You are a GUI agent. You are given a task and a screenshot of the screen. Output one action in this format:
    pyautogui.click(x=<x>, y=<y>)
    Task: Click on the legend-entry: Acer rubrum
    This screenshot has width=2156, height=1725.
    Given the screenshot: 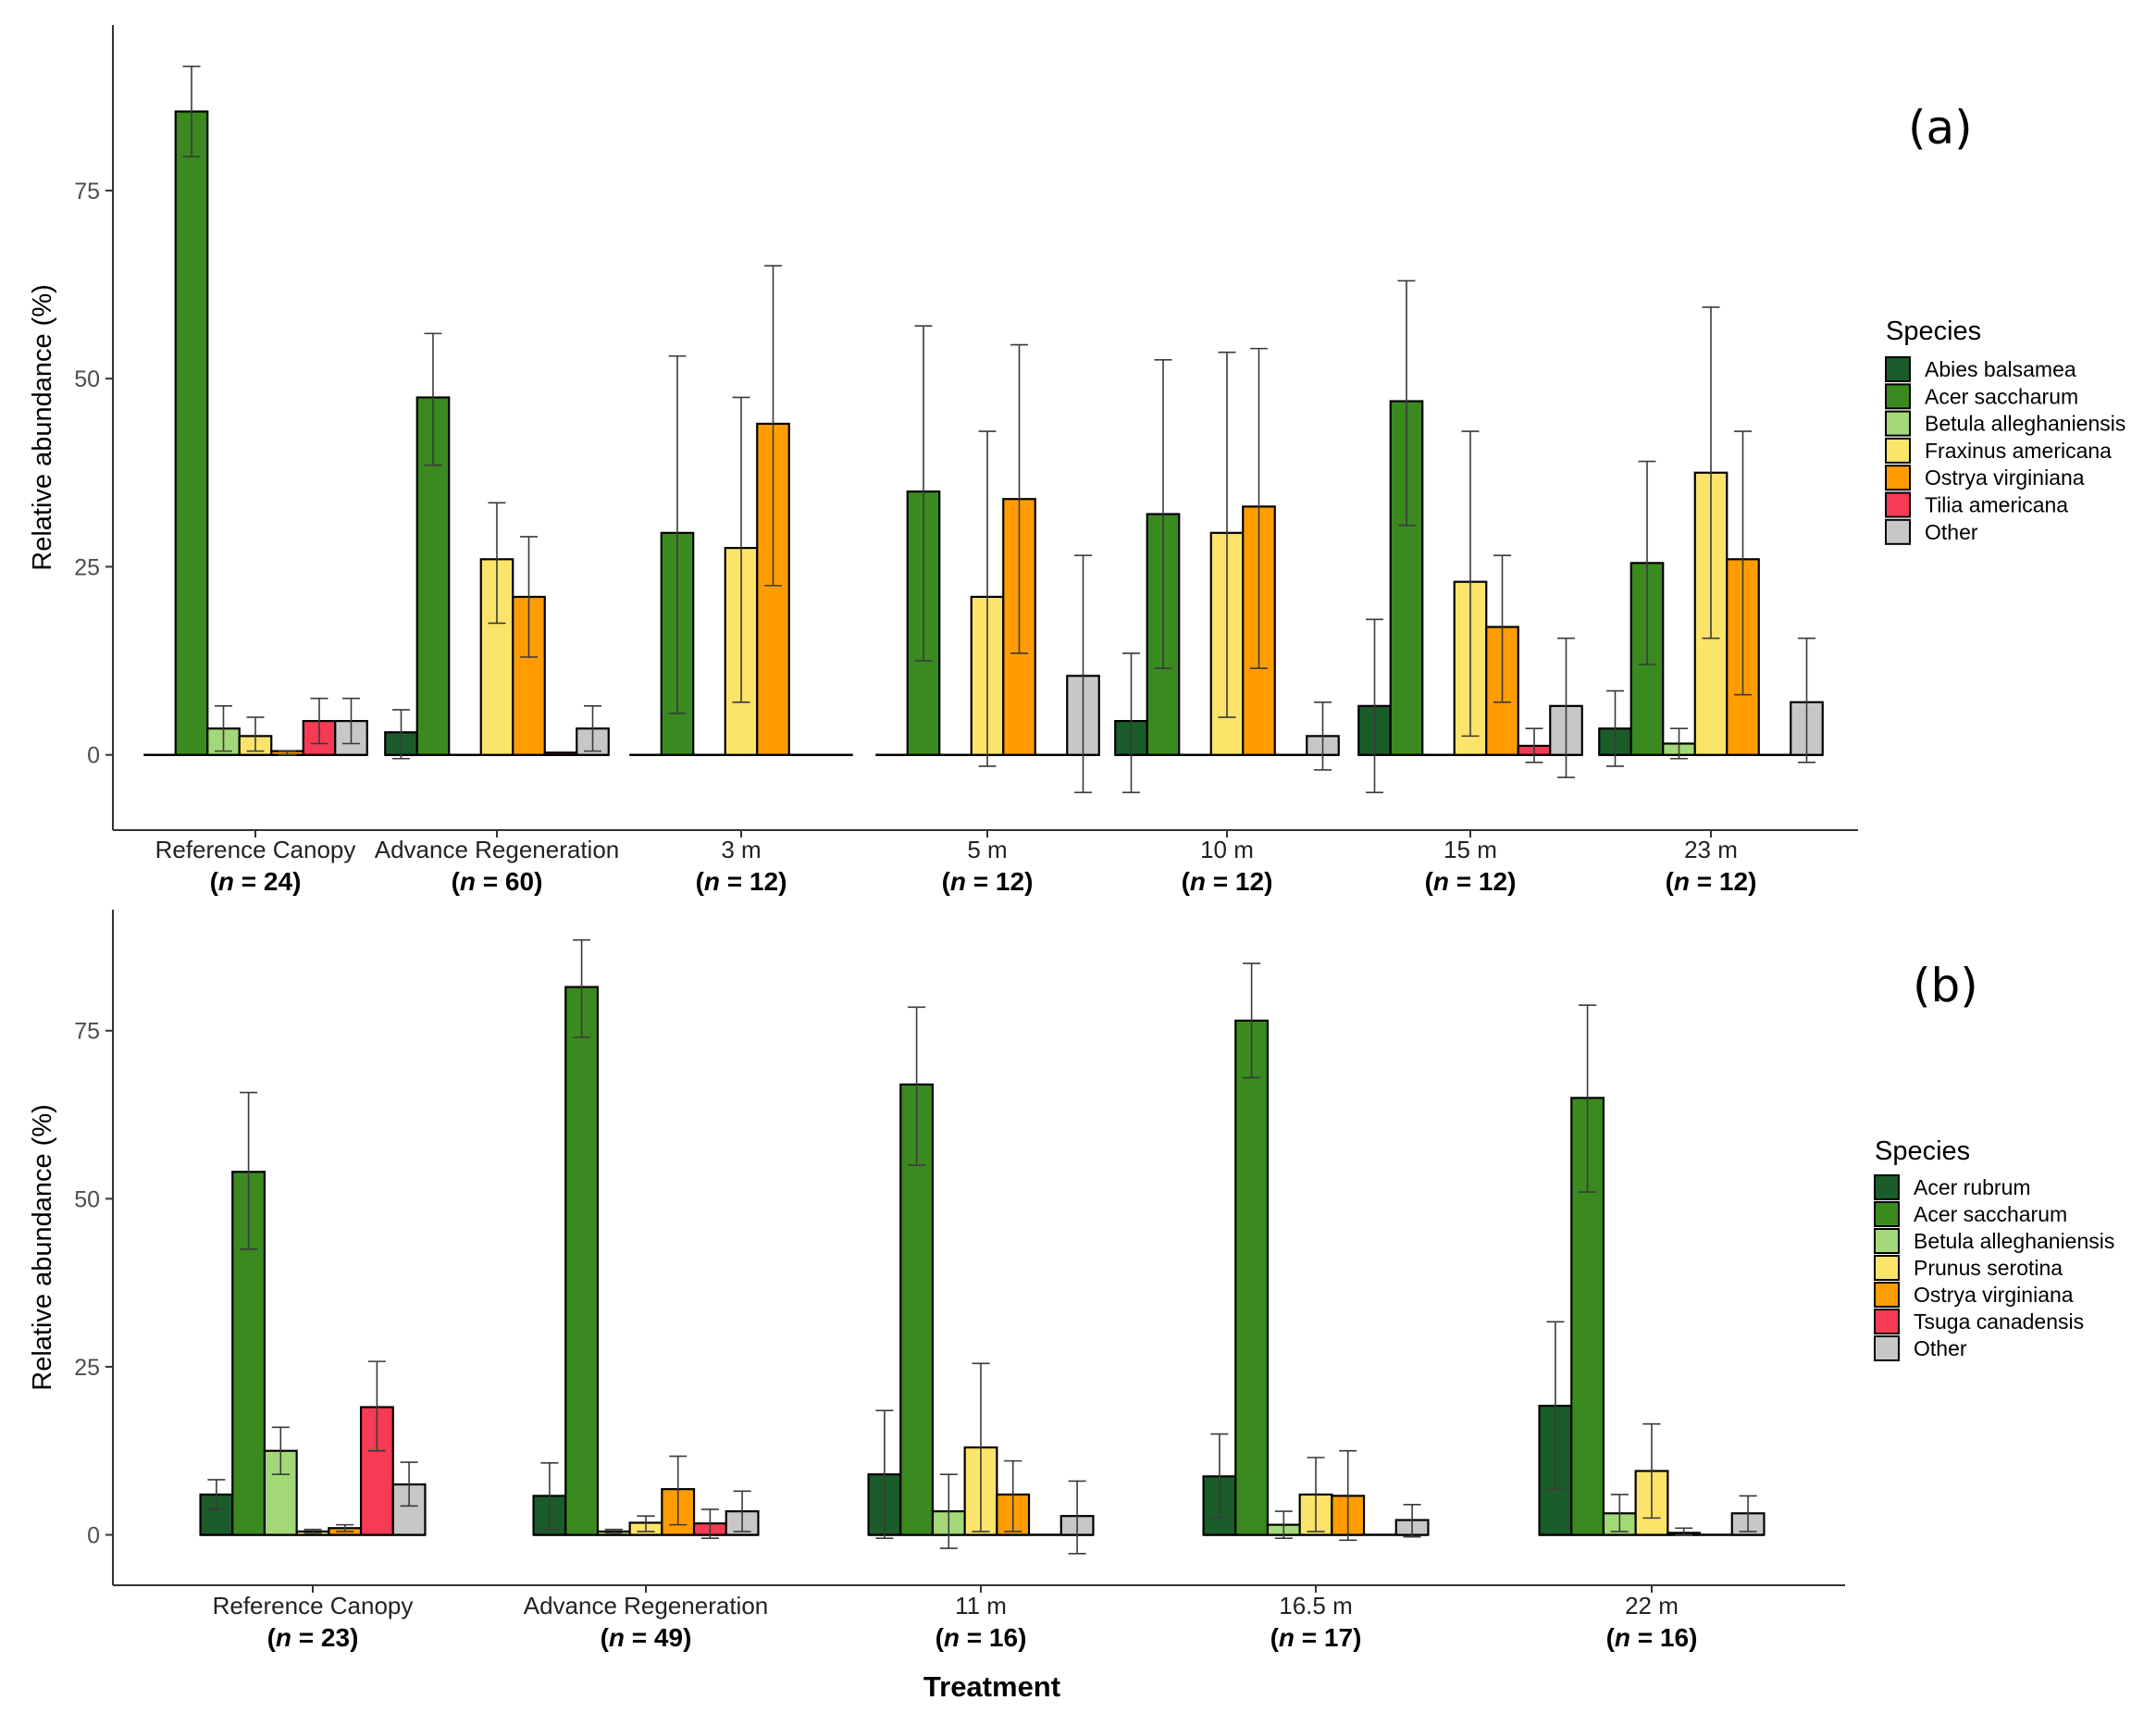 What is the action you would take?
    pyautogui.click(x=1972, y=1187)
    